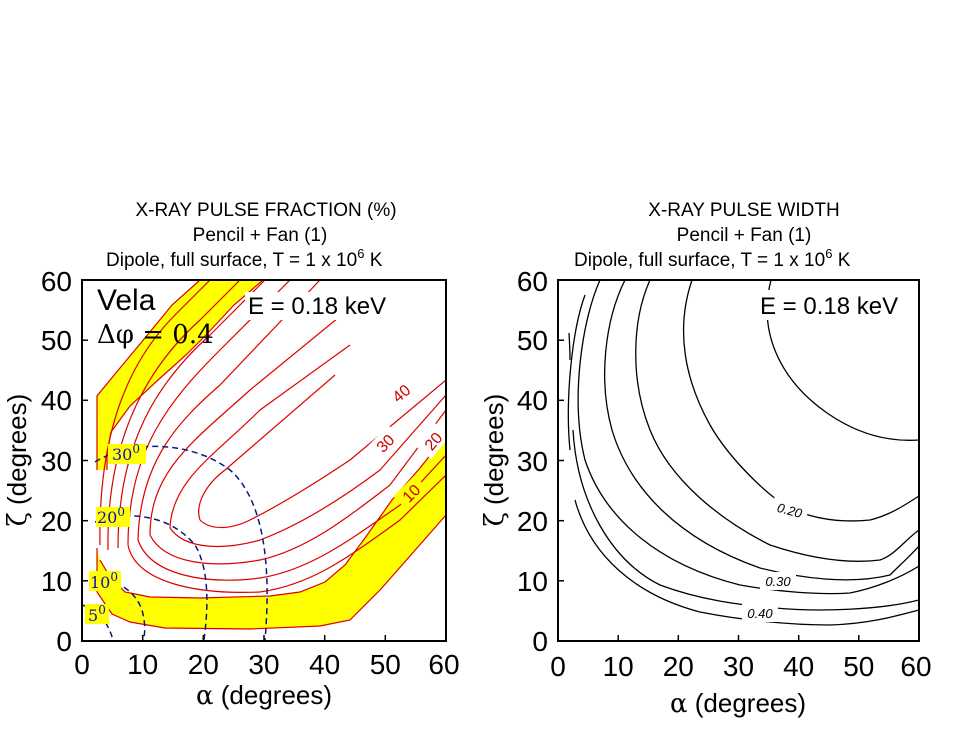  Describe the element at coordinates (126, 300) in the screenshot. I see `object-name-label: Vela` at that location.